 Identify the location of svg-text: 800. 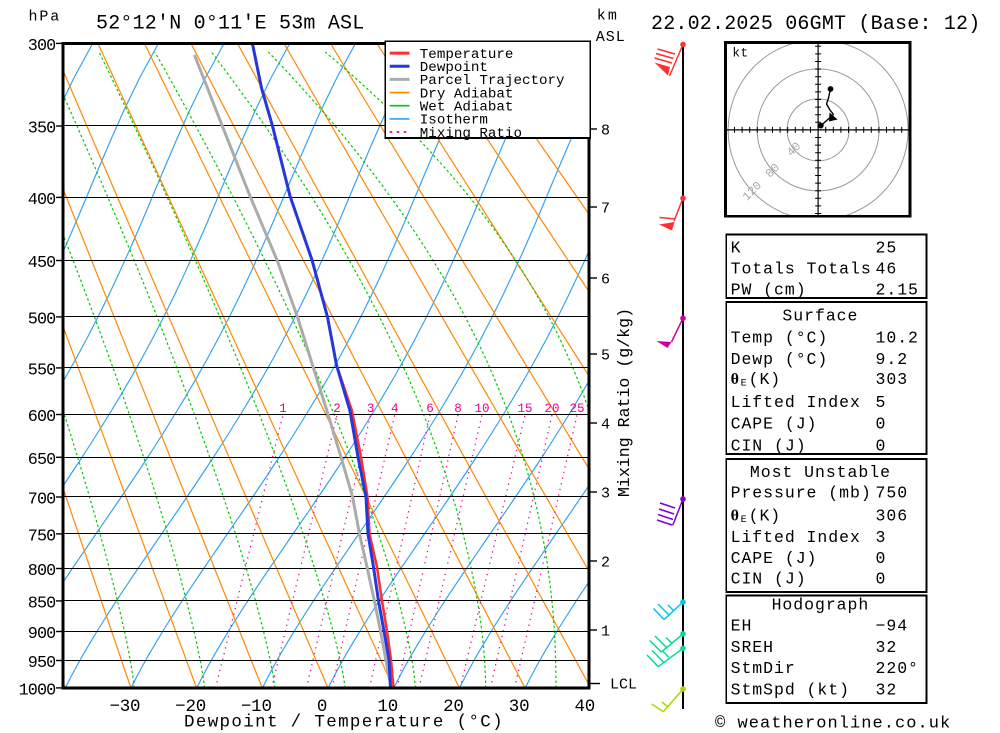
(42, 571).